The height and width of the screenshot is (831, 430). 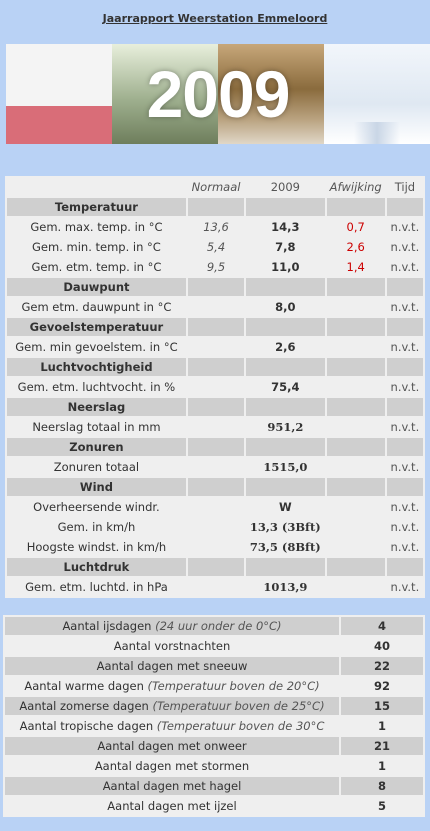 What do you see at coordinates (215, 467) in the screenshot?
I see `table-row: Zonuren totaal 1515,0 n.v.t.` at bounding box center [215, 467].